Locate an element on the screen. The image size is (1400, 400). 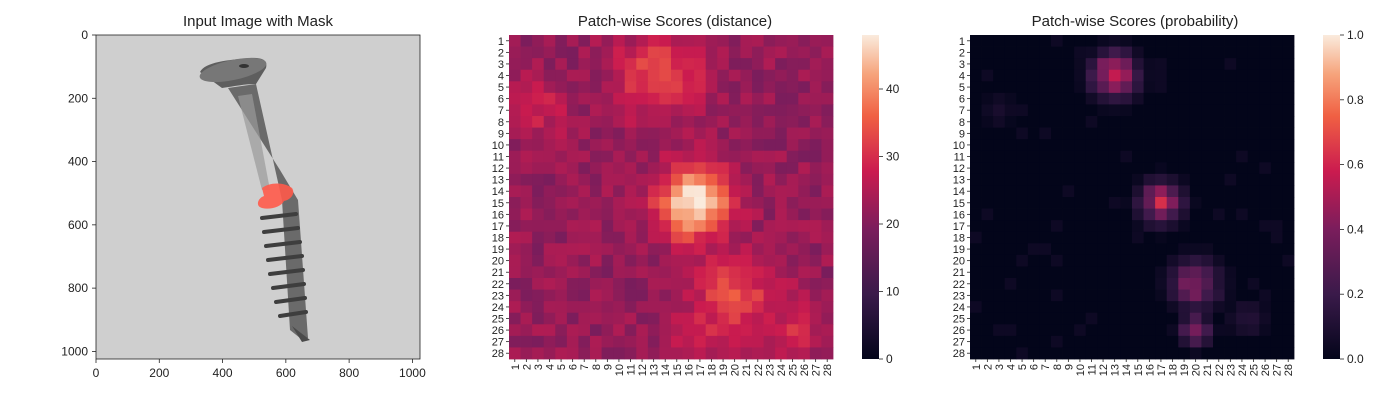
y-tick-label: 5 is located at coordinates (501, 88).